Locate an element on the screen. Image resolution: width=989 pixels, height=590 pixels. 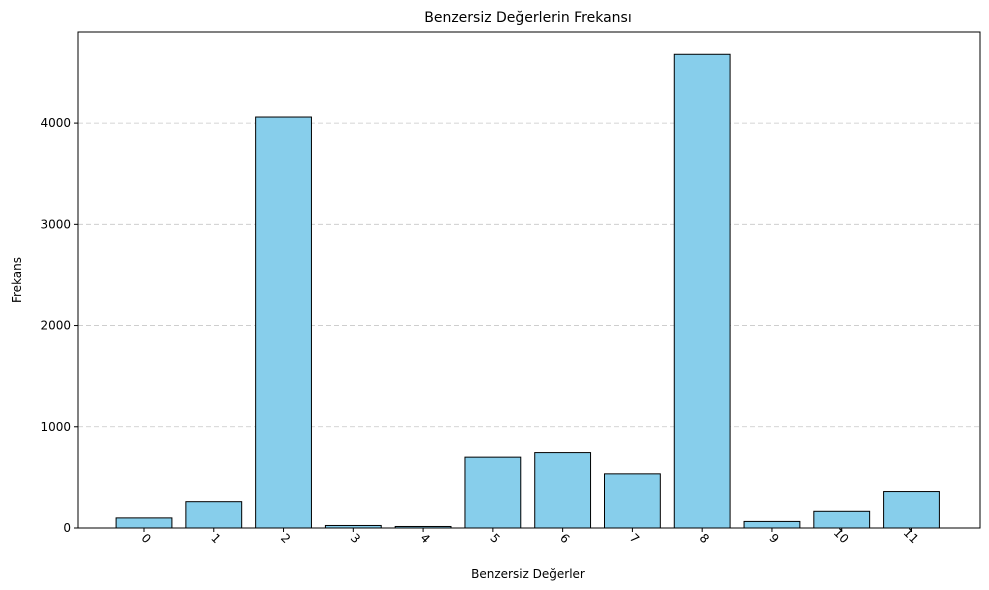
x-tick-label: 3 is located at coordinates (355, 538).